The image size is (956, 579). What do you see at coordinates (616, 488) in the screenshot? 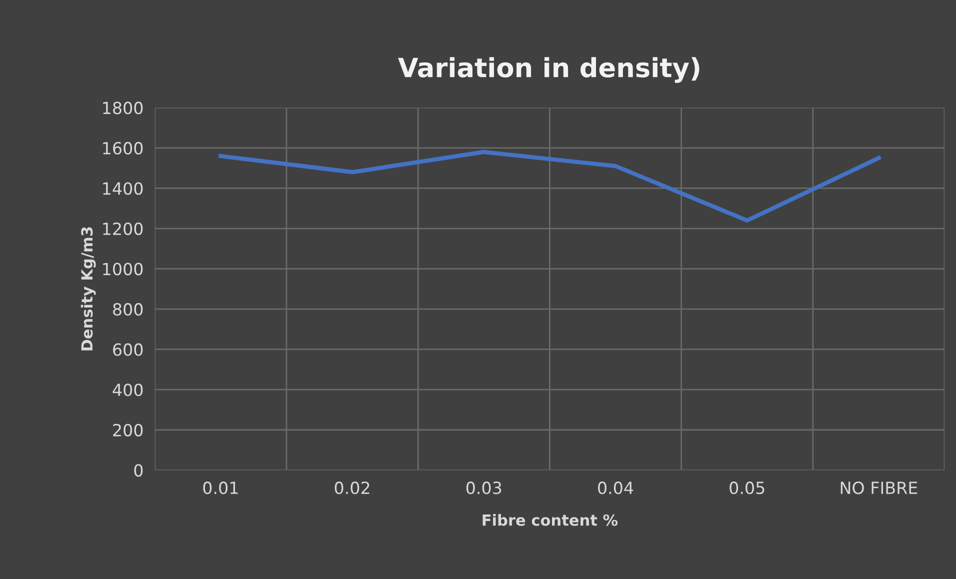
I see `x-tick-label: 0.04` at bounding box center [616, 488].